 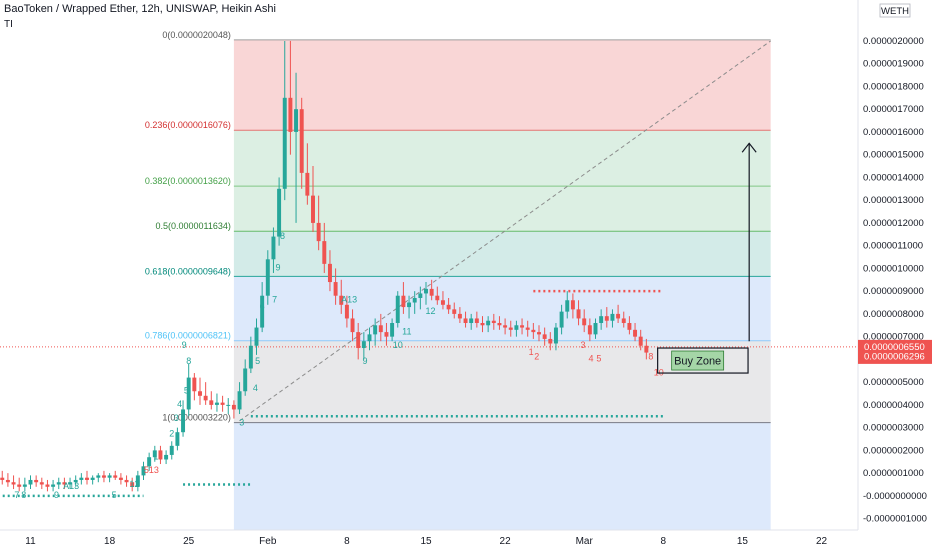 What do you see at coordinates (893, 109) in the screenshot?
I see `price-tick-label-3: 0.0000017000` at bounding box center [893, 109].